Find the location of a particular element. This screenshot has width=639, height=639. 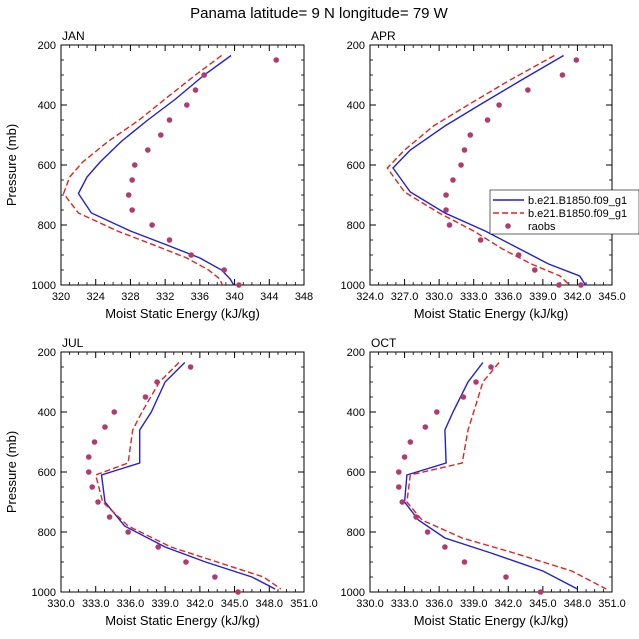

x-tick-label: 324.0 is located at coordinates (370, 297).